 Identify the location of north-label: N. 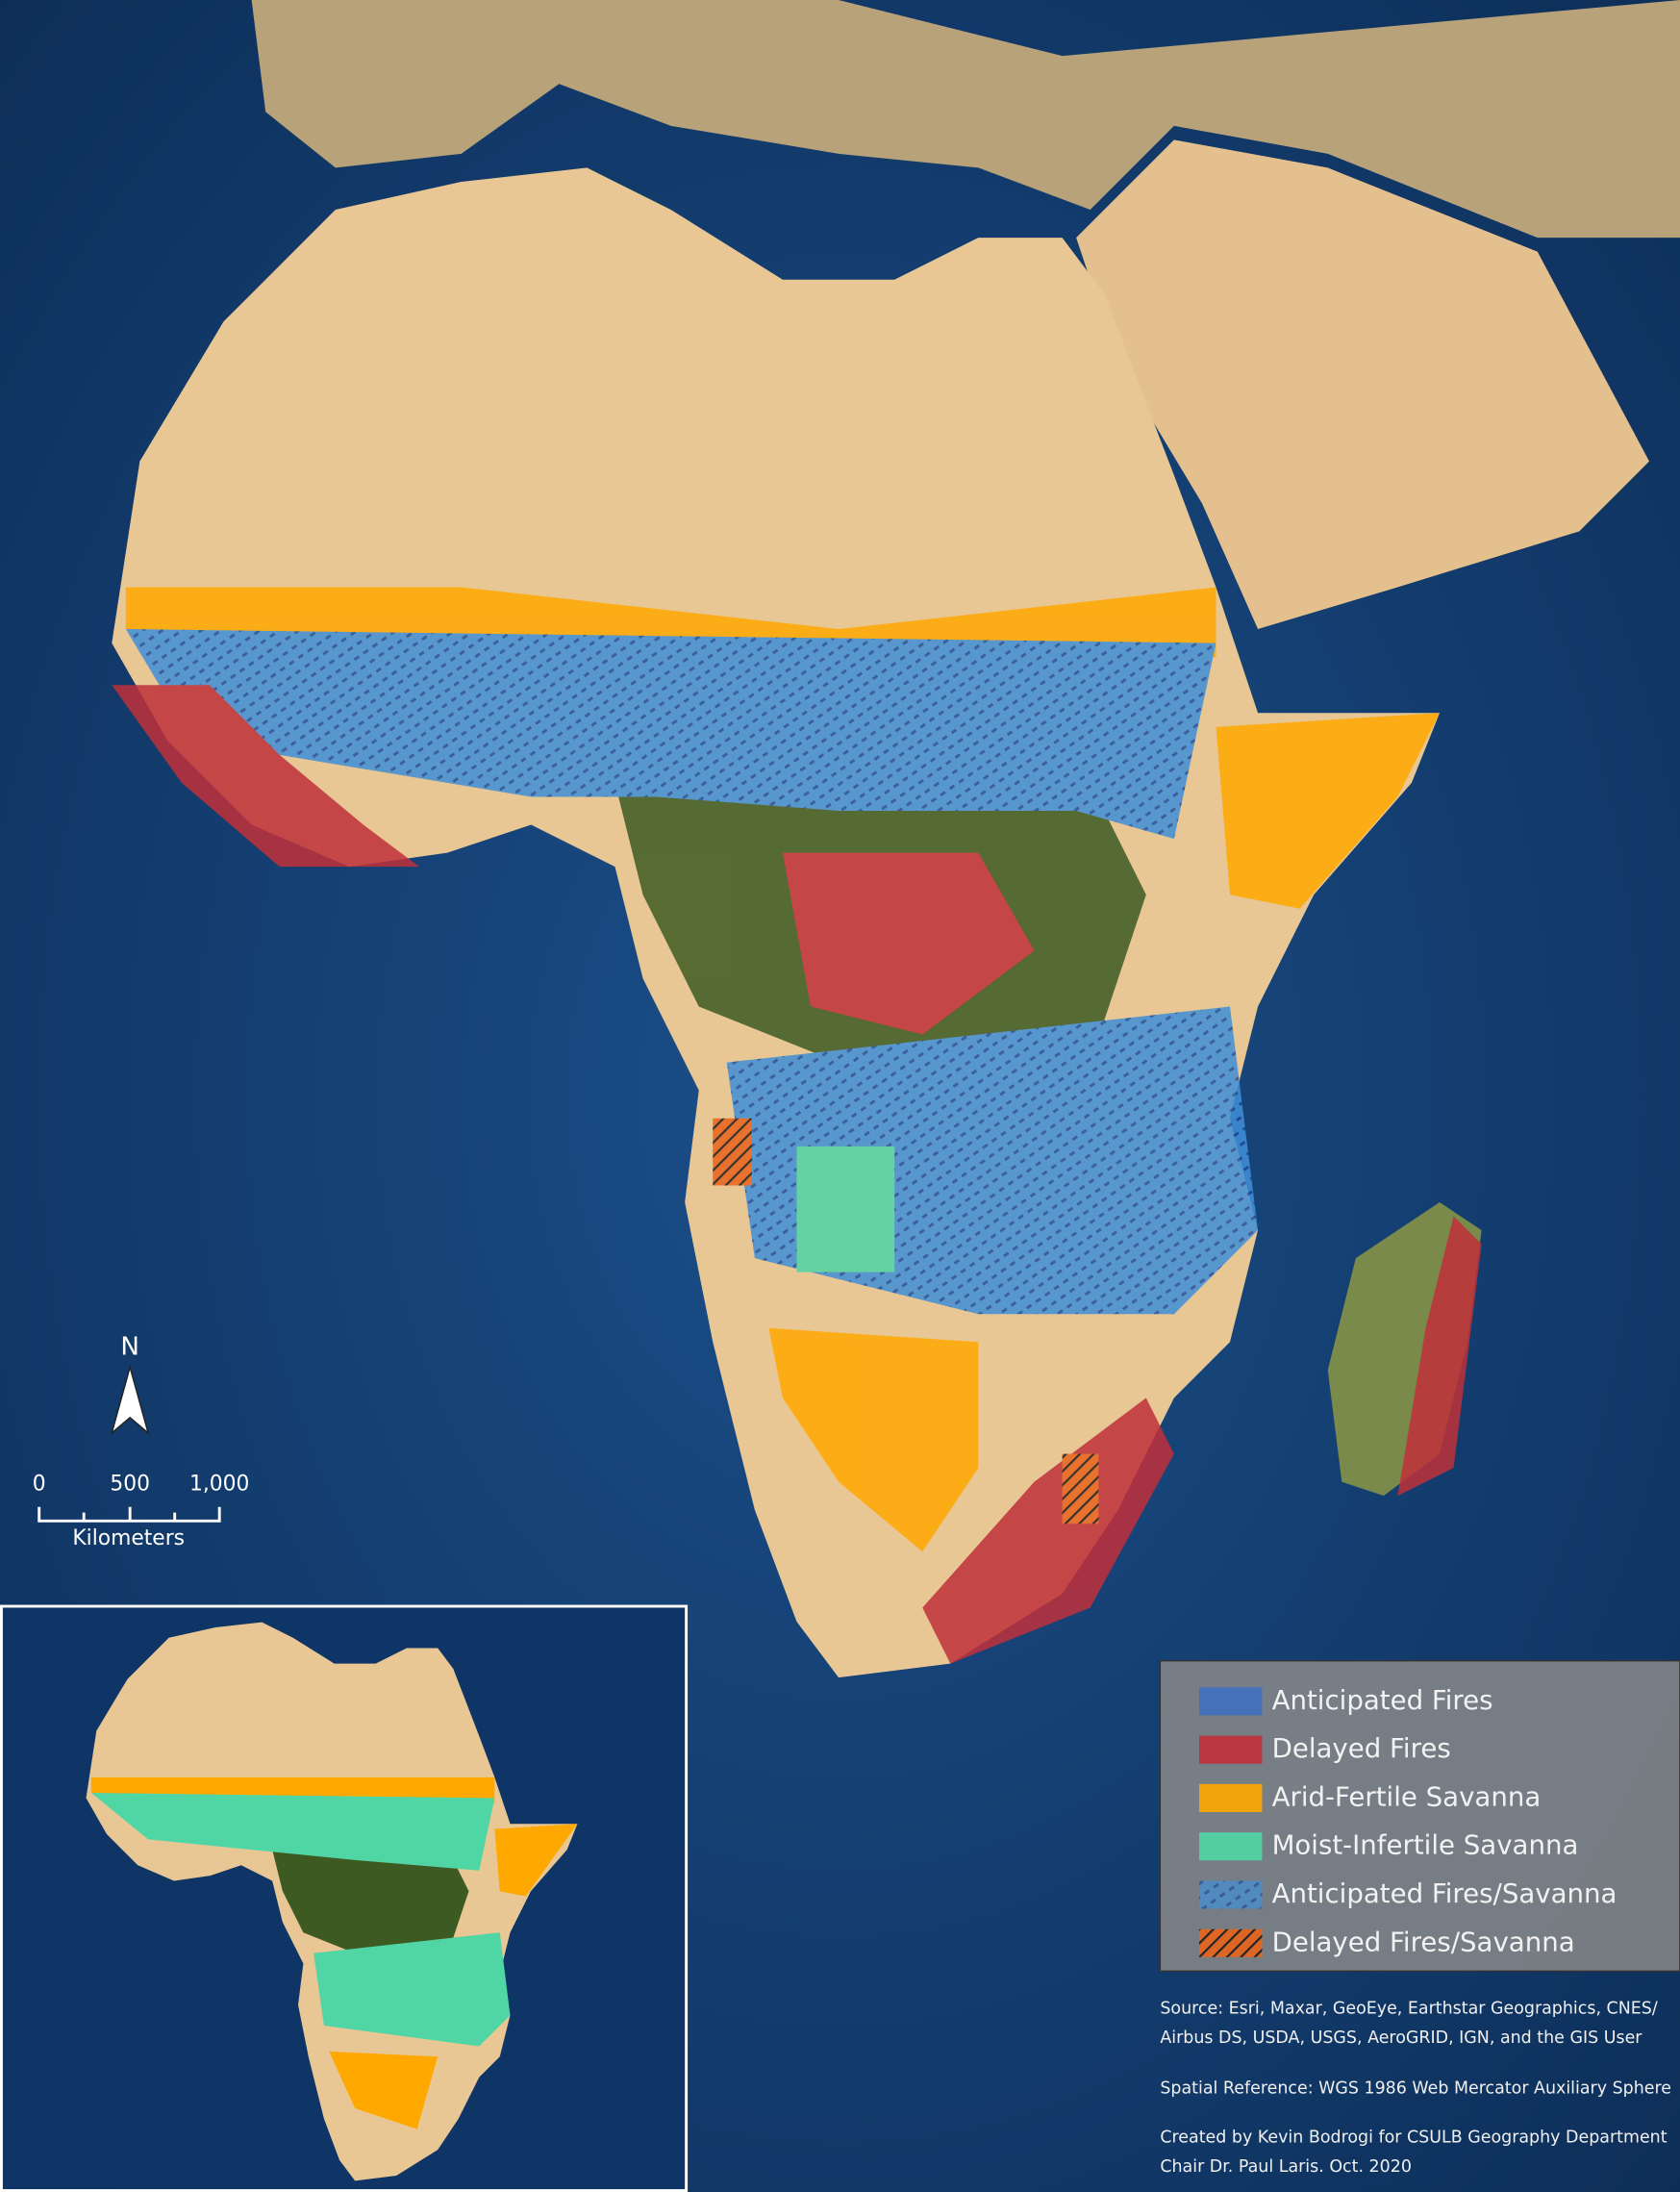
(130, 1347).